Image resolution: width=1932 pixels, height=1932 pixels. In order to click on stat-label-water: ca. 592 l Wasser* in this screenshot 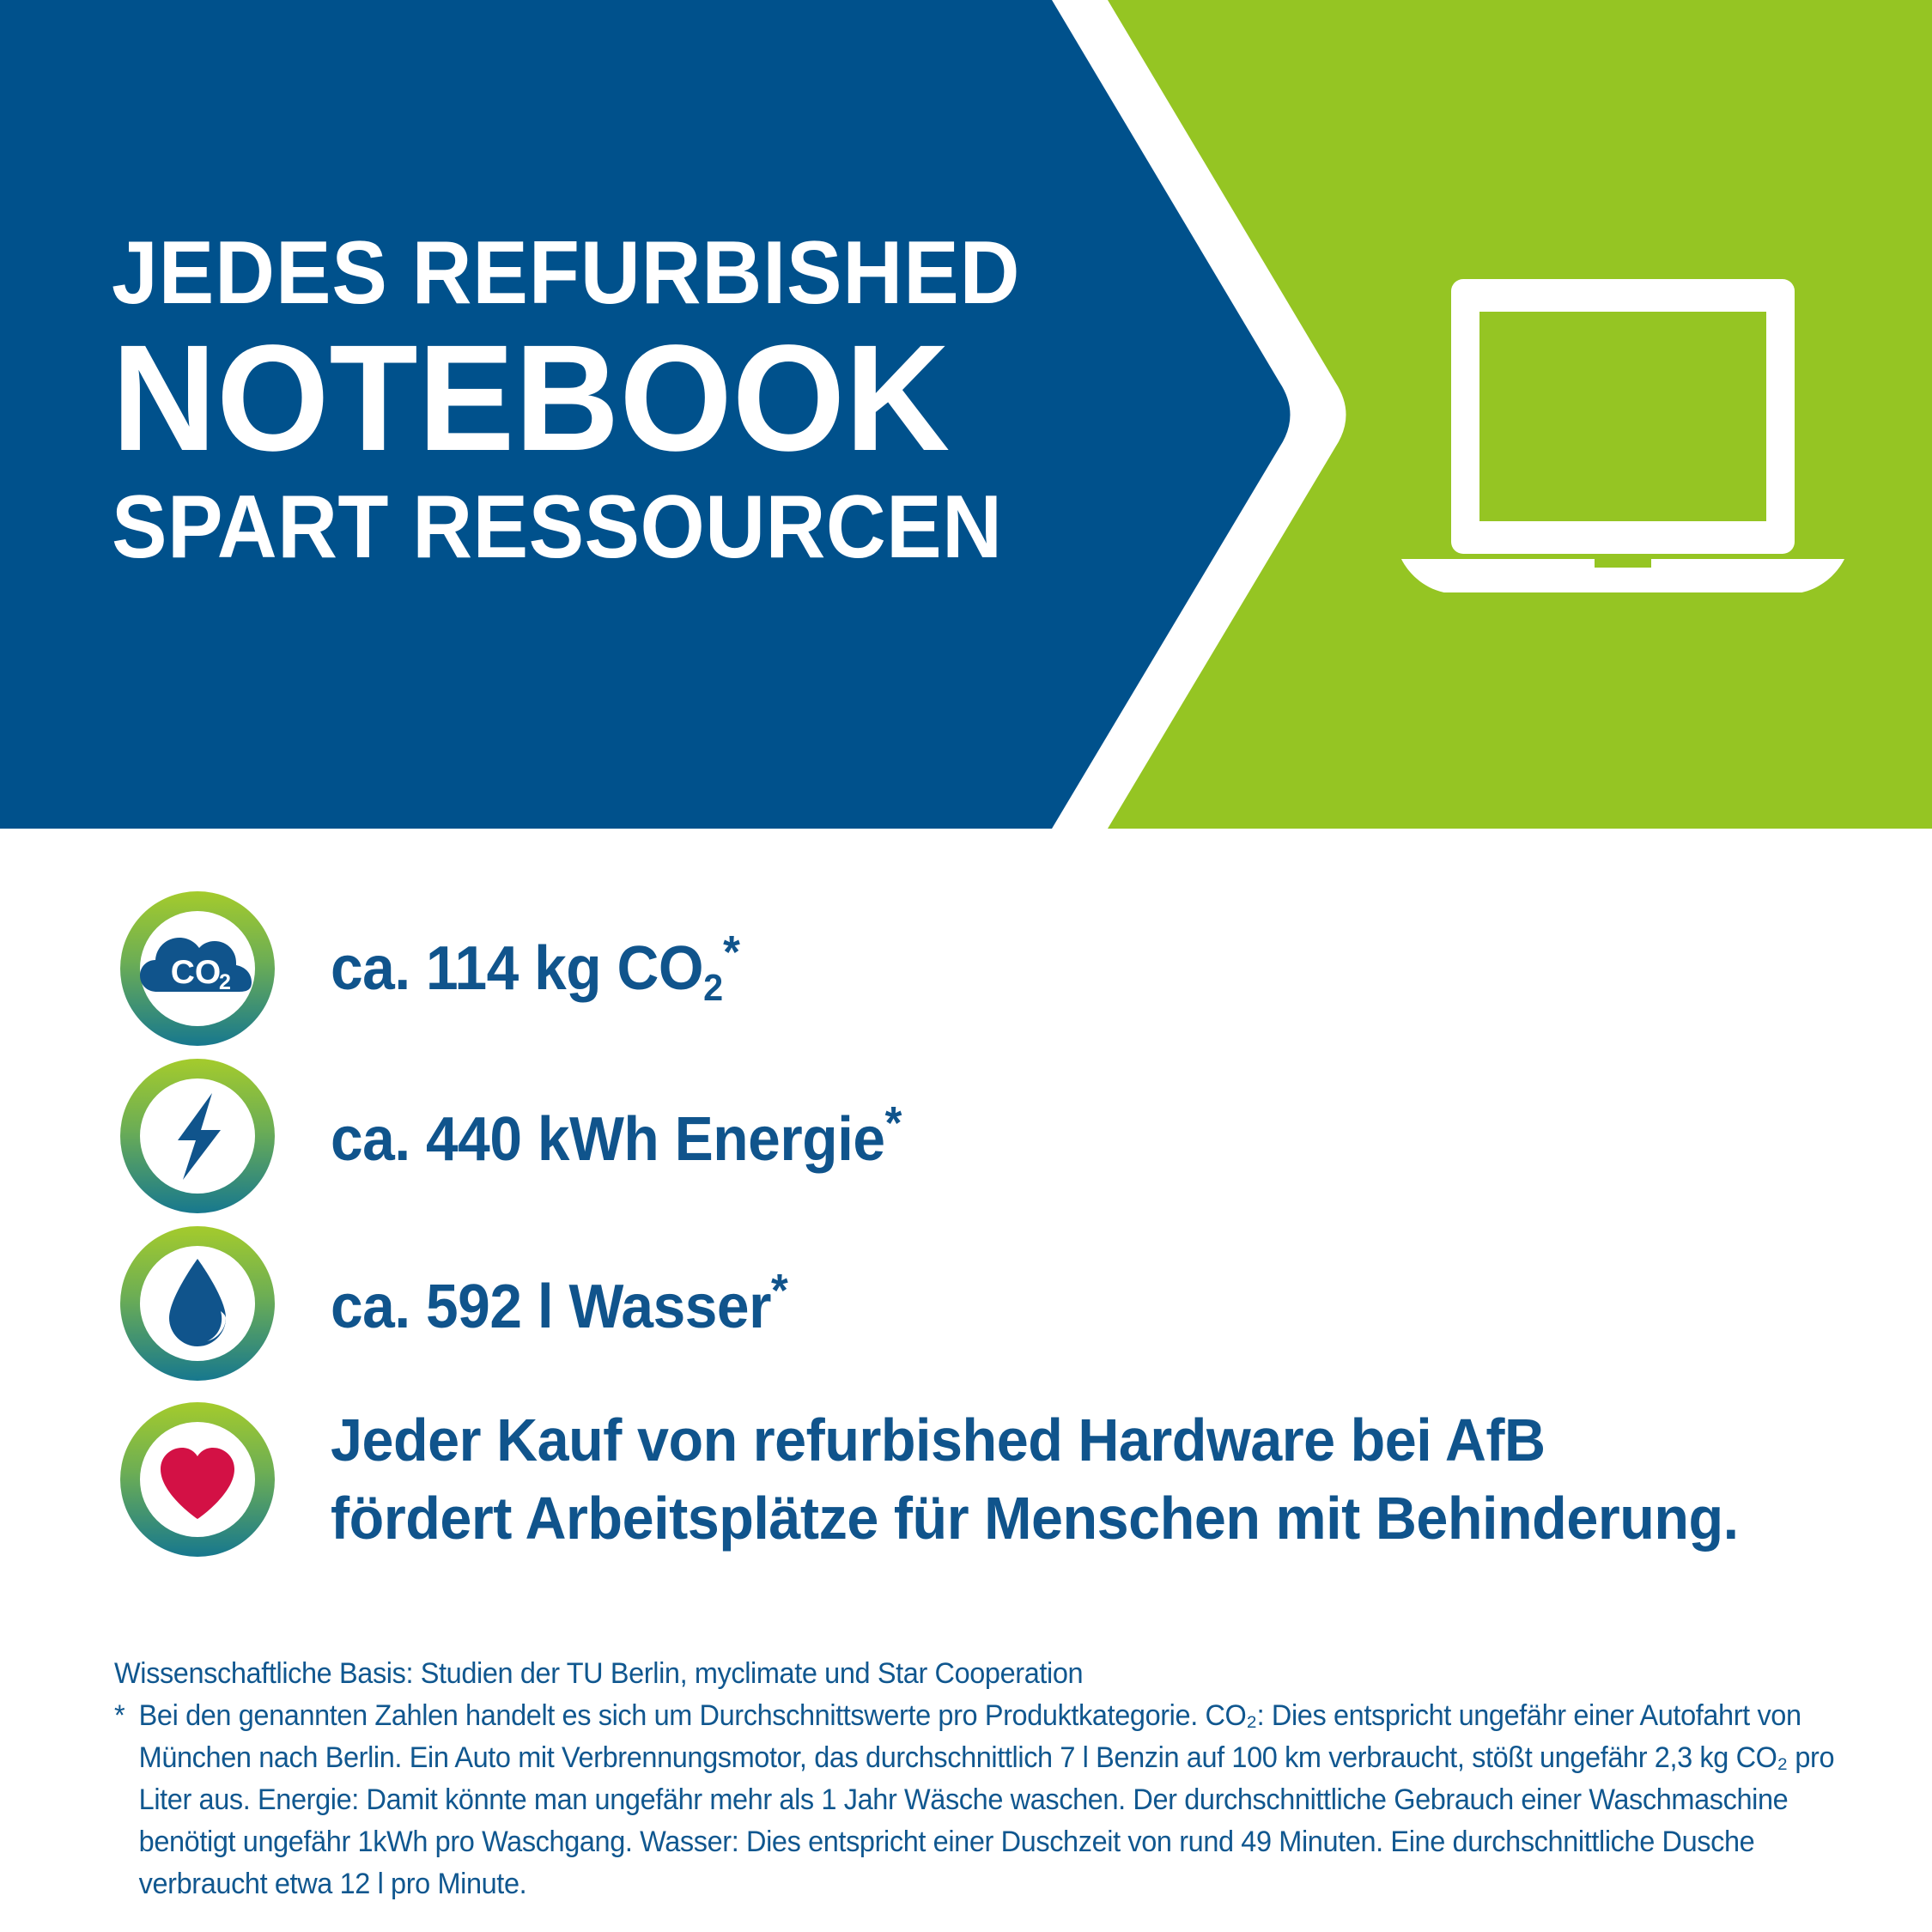, I will do `click(559, 1302)`.